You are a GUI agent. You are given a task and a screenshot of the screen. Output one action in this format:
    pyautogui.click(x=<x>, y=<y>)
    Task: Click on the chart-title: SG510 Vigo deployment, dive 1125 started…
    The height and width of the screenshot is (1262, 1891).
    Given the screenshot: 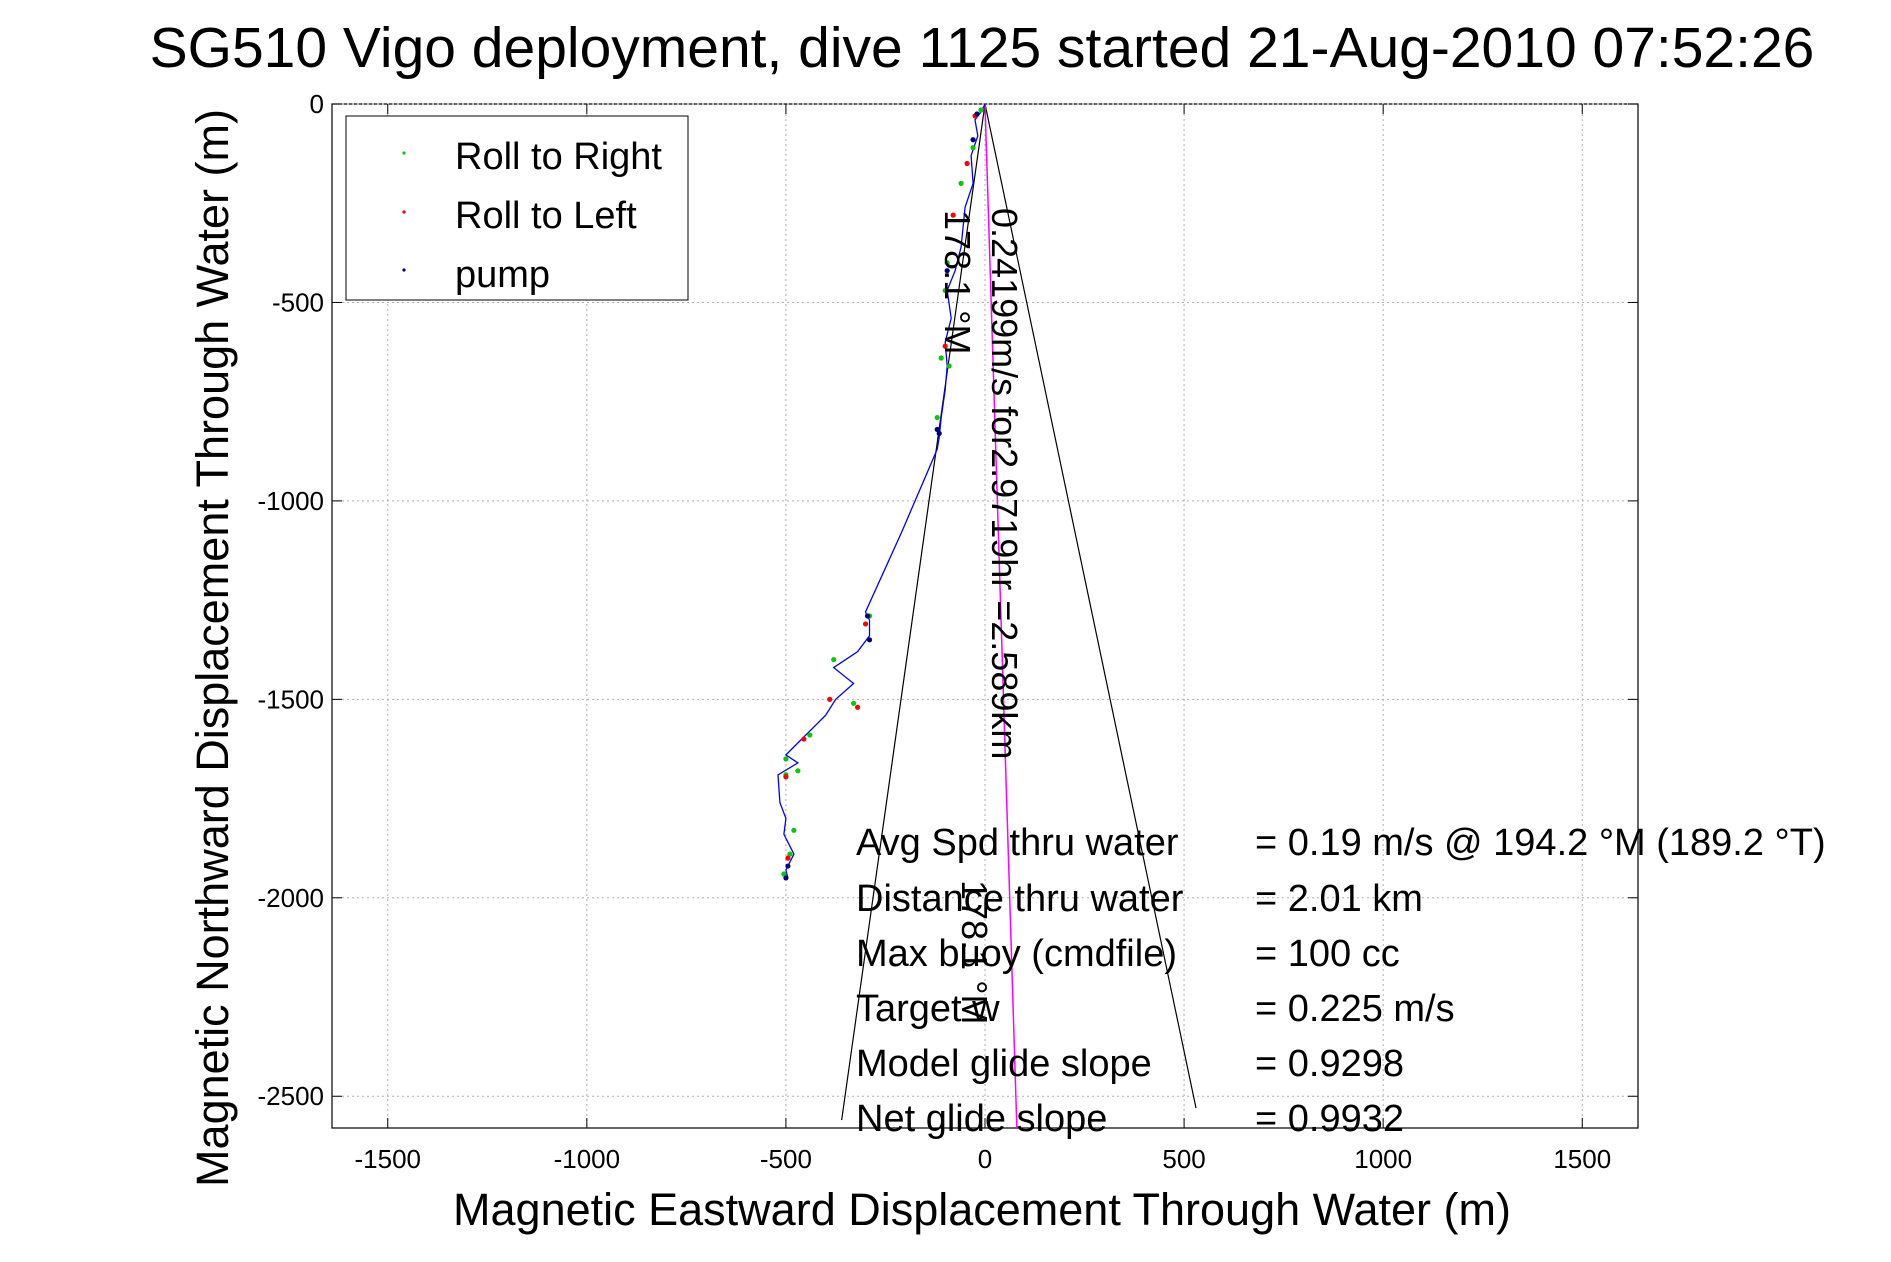 What is the action you would take?
    pyautogui.click(x=982, y=48)
    